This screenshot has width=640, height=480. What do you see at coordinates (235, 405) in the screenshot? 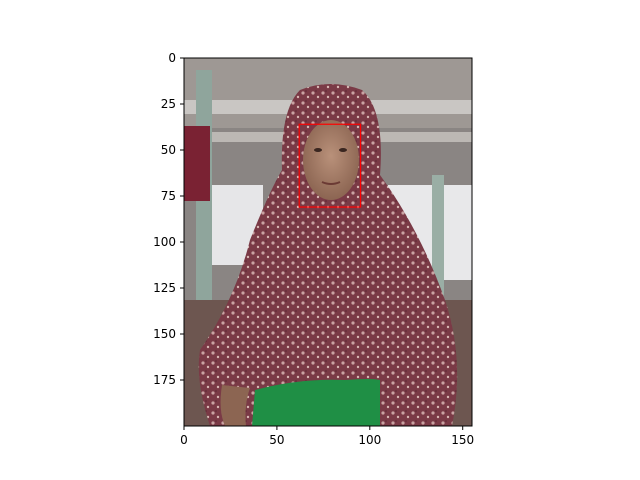
I see `left-arm` at bounding box center [235, 405].